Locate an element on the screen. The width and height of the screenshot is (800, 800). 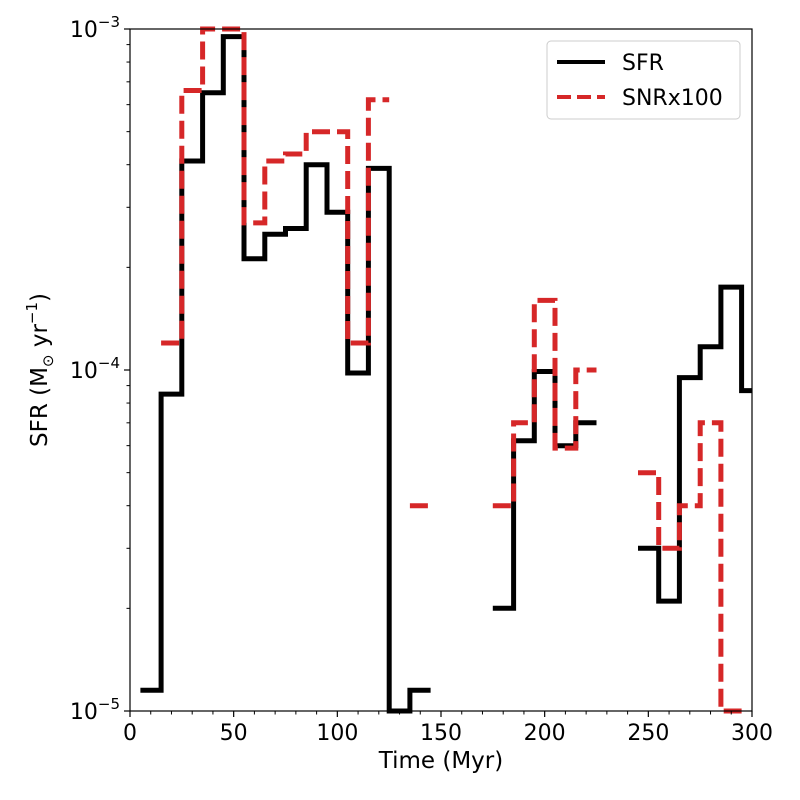
y-axis-label-unit: yr is located at coordinates (40, 339).